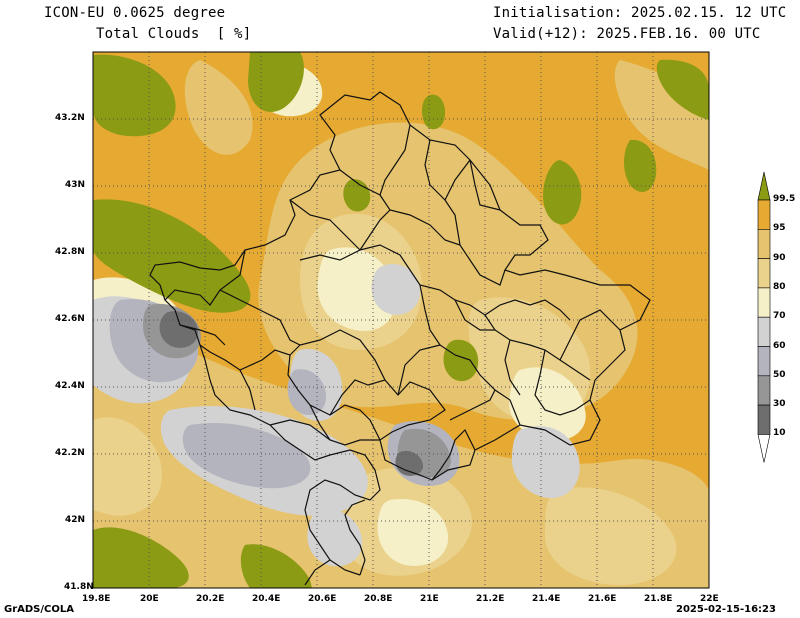 The image size is (800, 618). I want to click on model-title: ICON-EU 0.0625 degree, so click(135, 13).